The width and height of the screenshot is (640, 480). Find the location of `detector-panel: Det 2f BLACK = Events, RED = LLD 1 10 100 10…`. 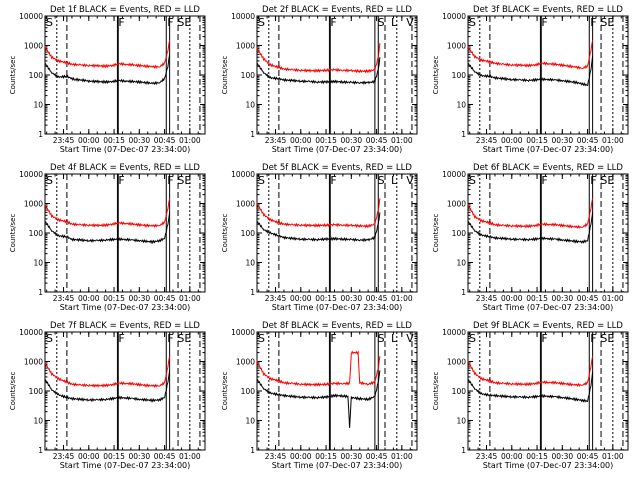

detector-panel: Det 2f BLACK = Events, RED = LLD 1 10 100 10… is located at coordinates (319, 79).